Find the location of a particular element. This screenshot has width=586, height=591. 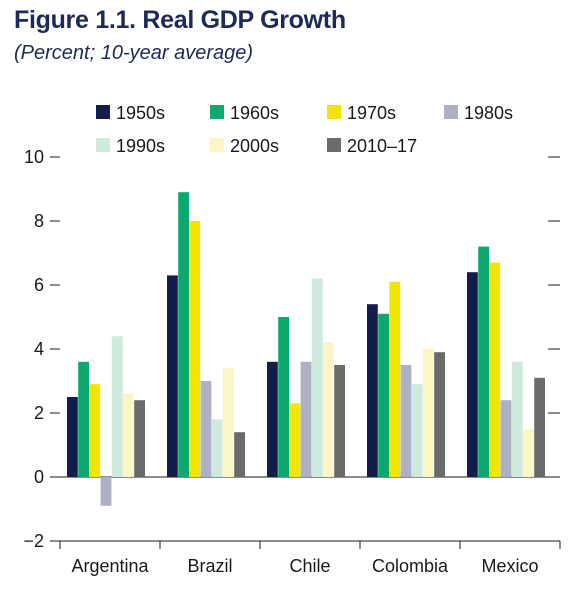

x-tick-label: Argentina is located at coordinates (110, 566).